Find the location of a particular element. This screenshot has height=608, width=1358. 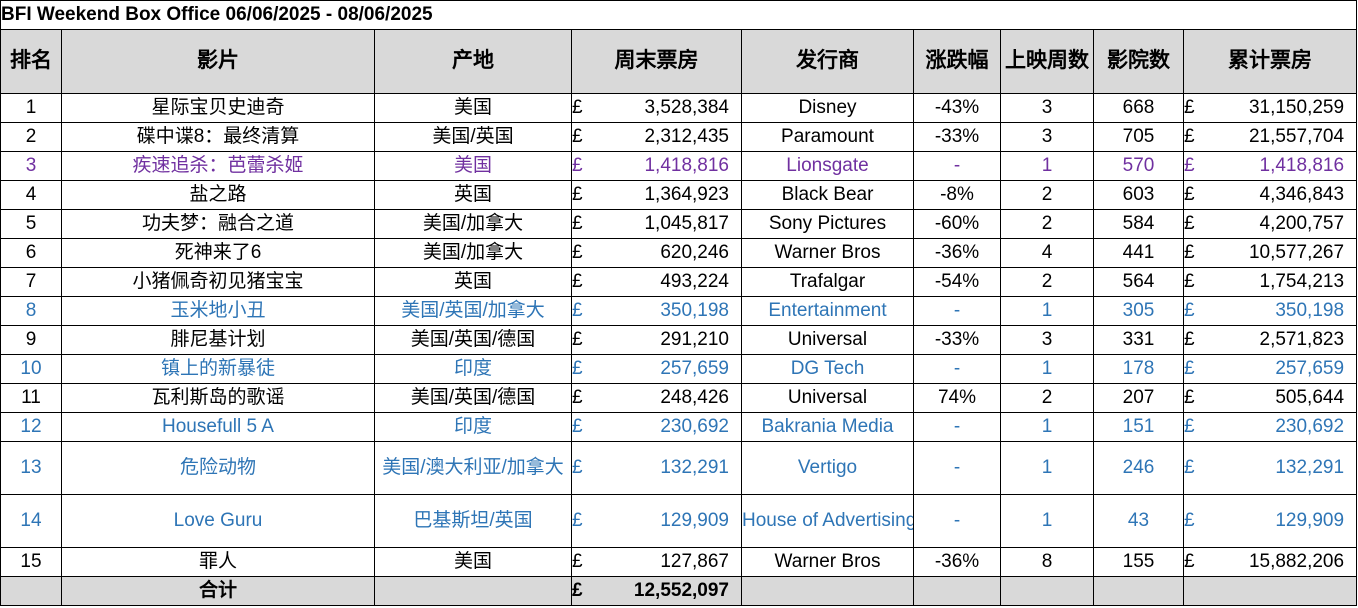

total-gross-cell: £15,882,206 is located at coordinates (1270, 562).